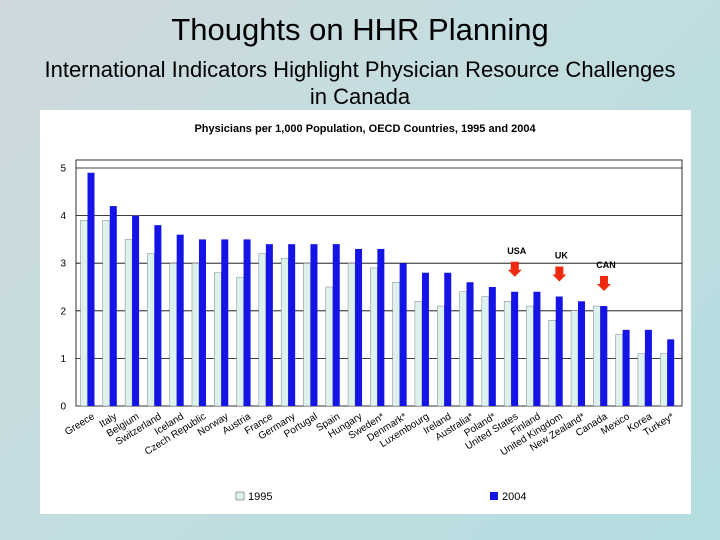  I want to click on annotation-label: UK, so click(561, 256).